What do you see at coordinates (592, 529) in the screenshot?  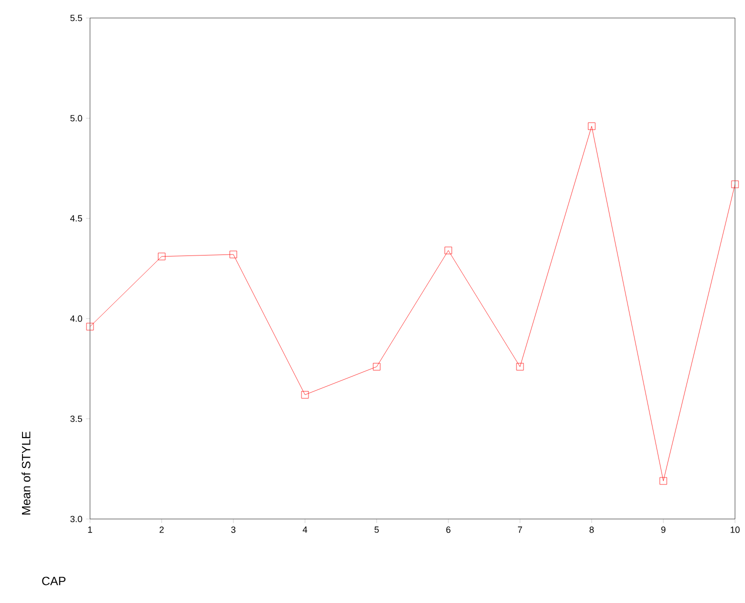 I see `x-tick-label: 8` at bounding box center [592, 529].